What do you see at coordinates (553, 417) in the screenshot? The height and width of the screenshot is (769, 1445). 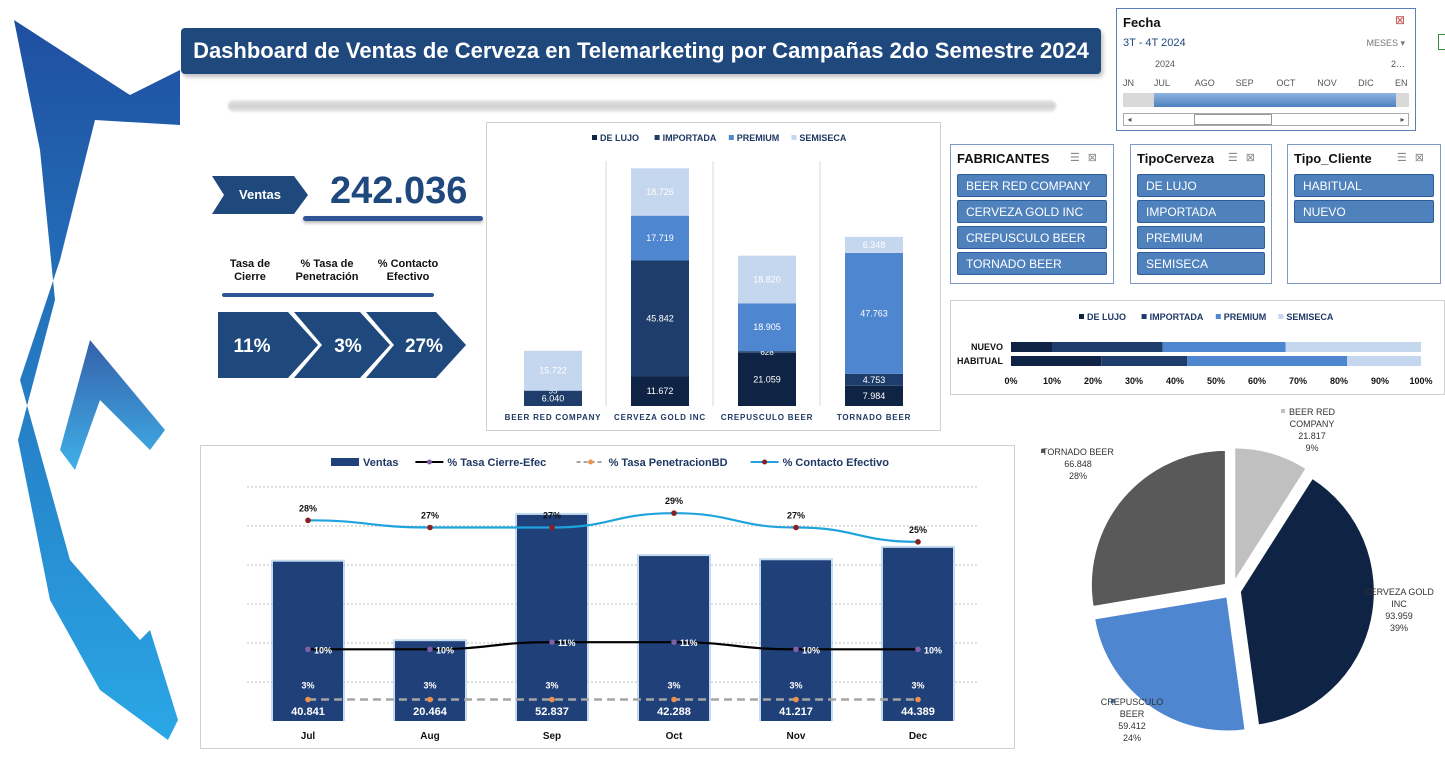 I see `category-label: BEER RED COMPANY` at bounding box center [553, 417].